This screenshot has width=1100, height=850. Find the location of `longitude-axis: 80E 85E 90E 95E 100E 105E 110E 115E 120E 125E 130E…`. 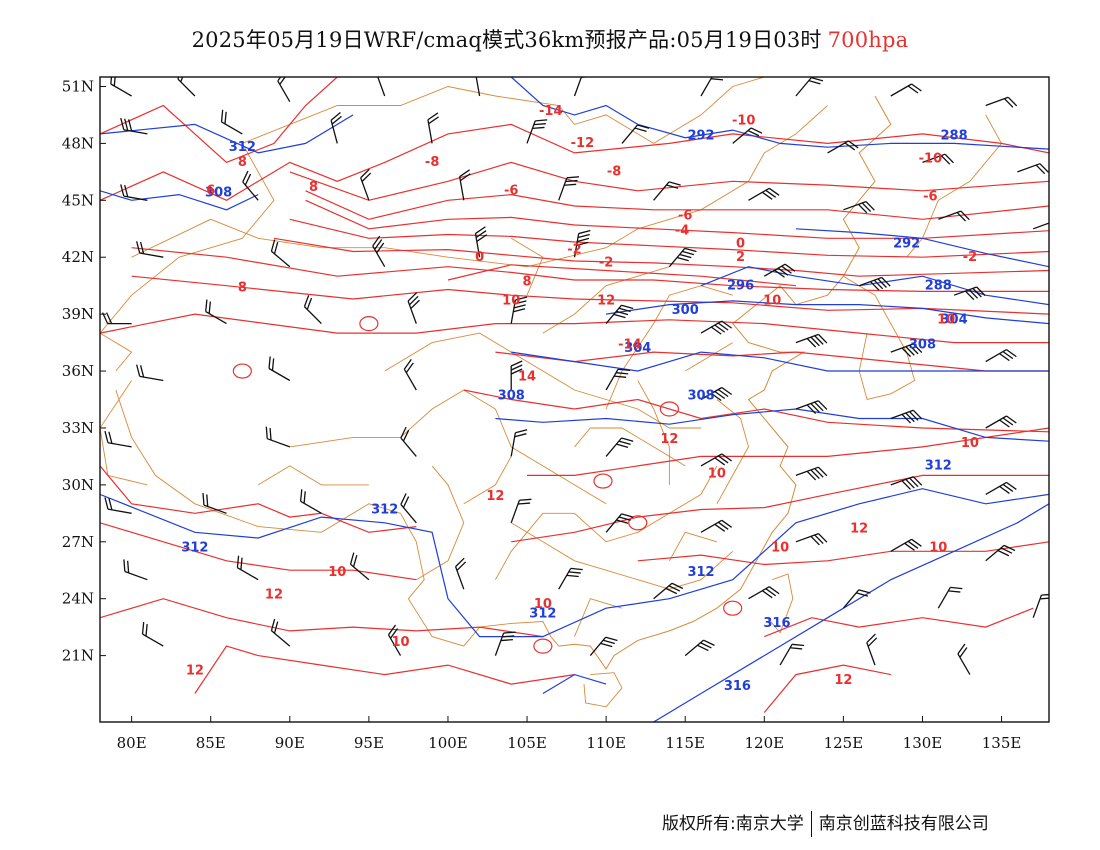

longitude-axis: 80E 85E 90E 95E 100E 105E 110E 115E 120E 125E 130E… is located at coordinates (569, 734).